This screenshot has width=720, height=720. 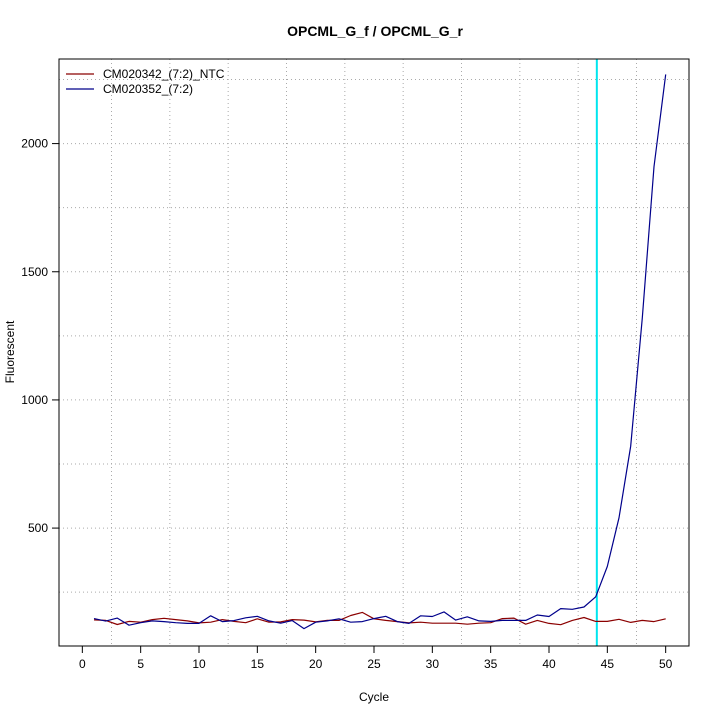 What do you see at coordinates (375, 31) in the screenshot?
I see `chart-title: OPCML_G_f / OPCML_G_r` at bounding box center [375, 31].